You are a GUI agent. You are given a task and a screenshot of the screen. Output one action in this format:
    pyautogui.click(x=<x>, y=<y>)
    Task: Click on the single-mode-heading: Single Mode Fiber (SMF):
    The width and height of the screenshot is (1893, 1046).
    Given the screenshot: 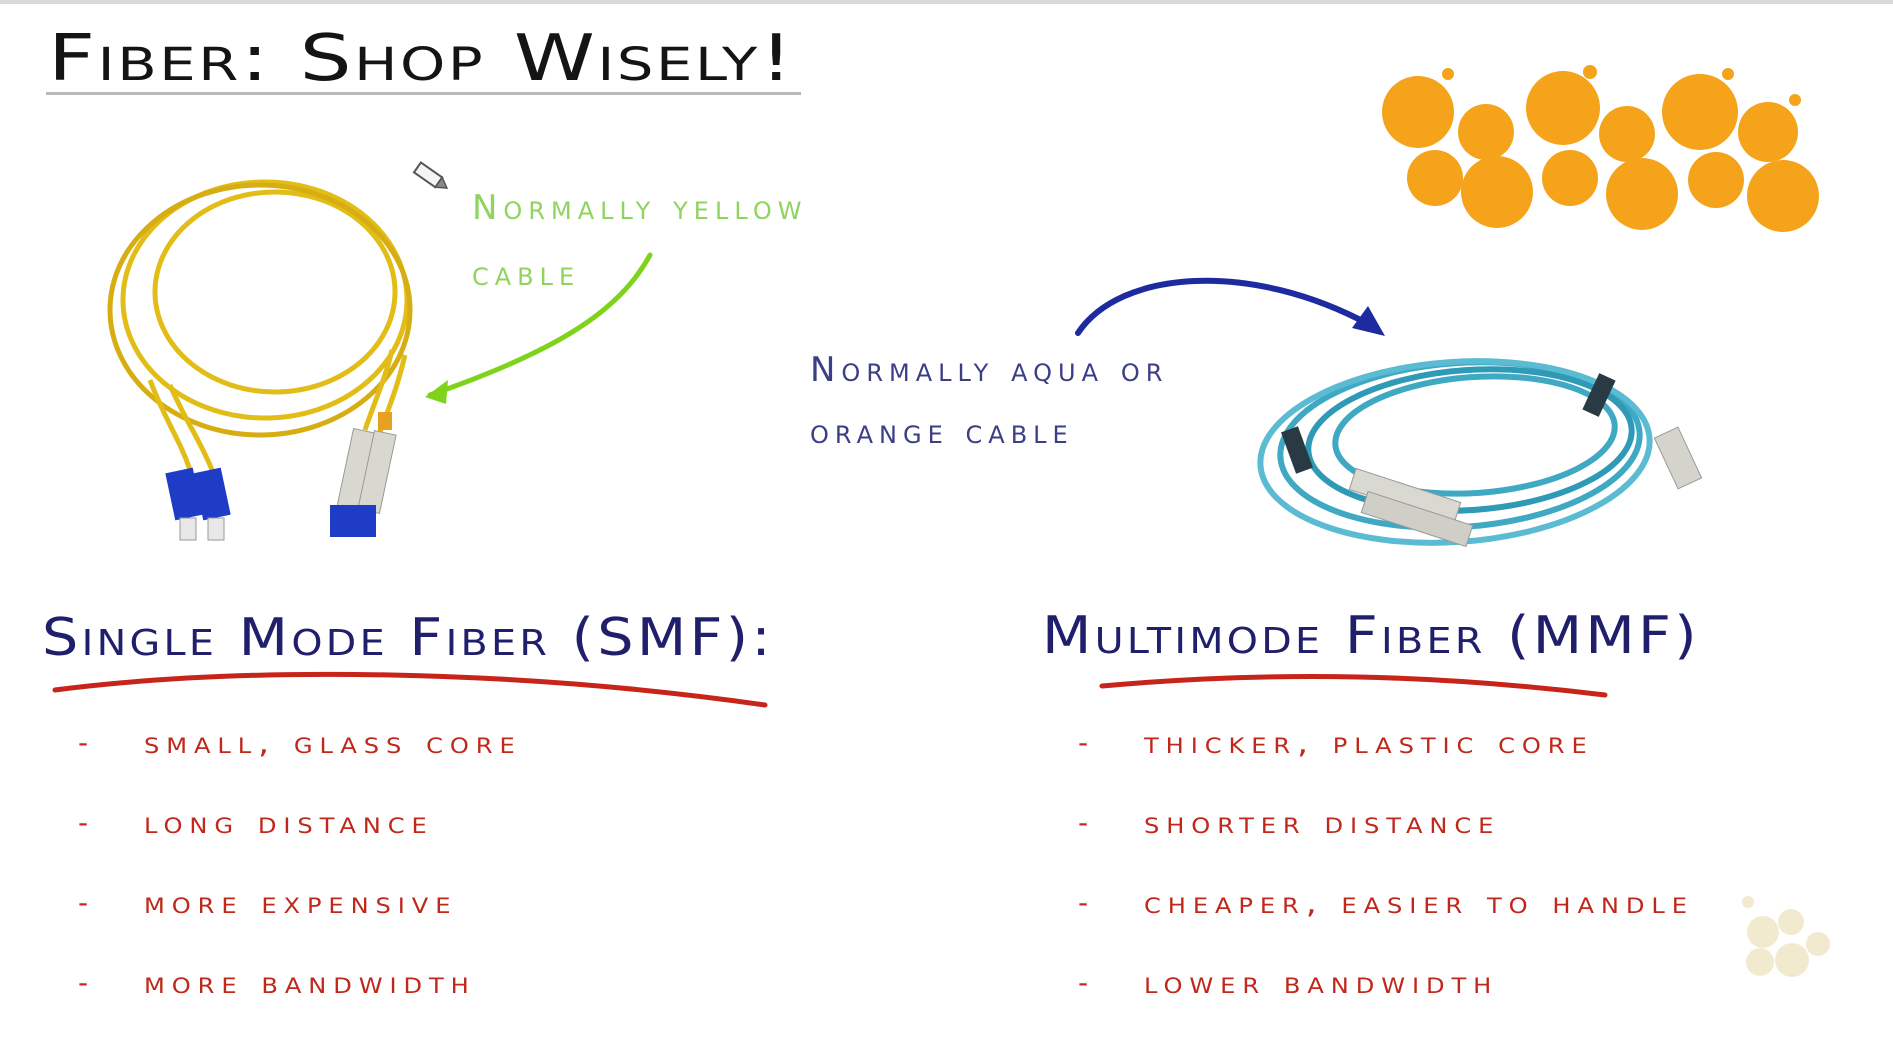 What is the action you would take?
    pyautogui.click(x=408, y=638)
    